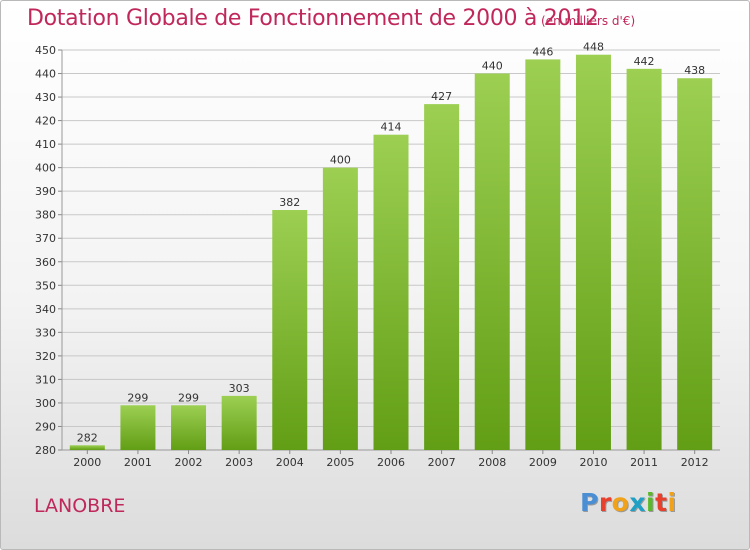 The image size is (750, 550). What do you see at coordinates (289, 202) in the screenshot?
I see `value-label-2004: 382` at bounding box center [289, 202].